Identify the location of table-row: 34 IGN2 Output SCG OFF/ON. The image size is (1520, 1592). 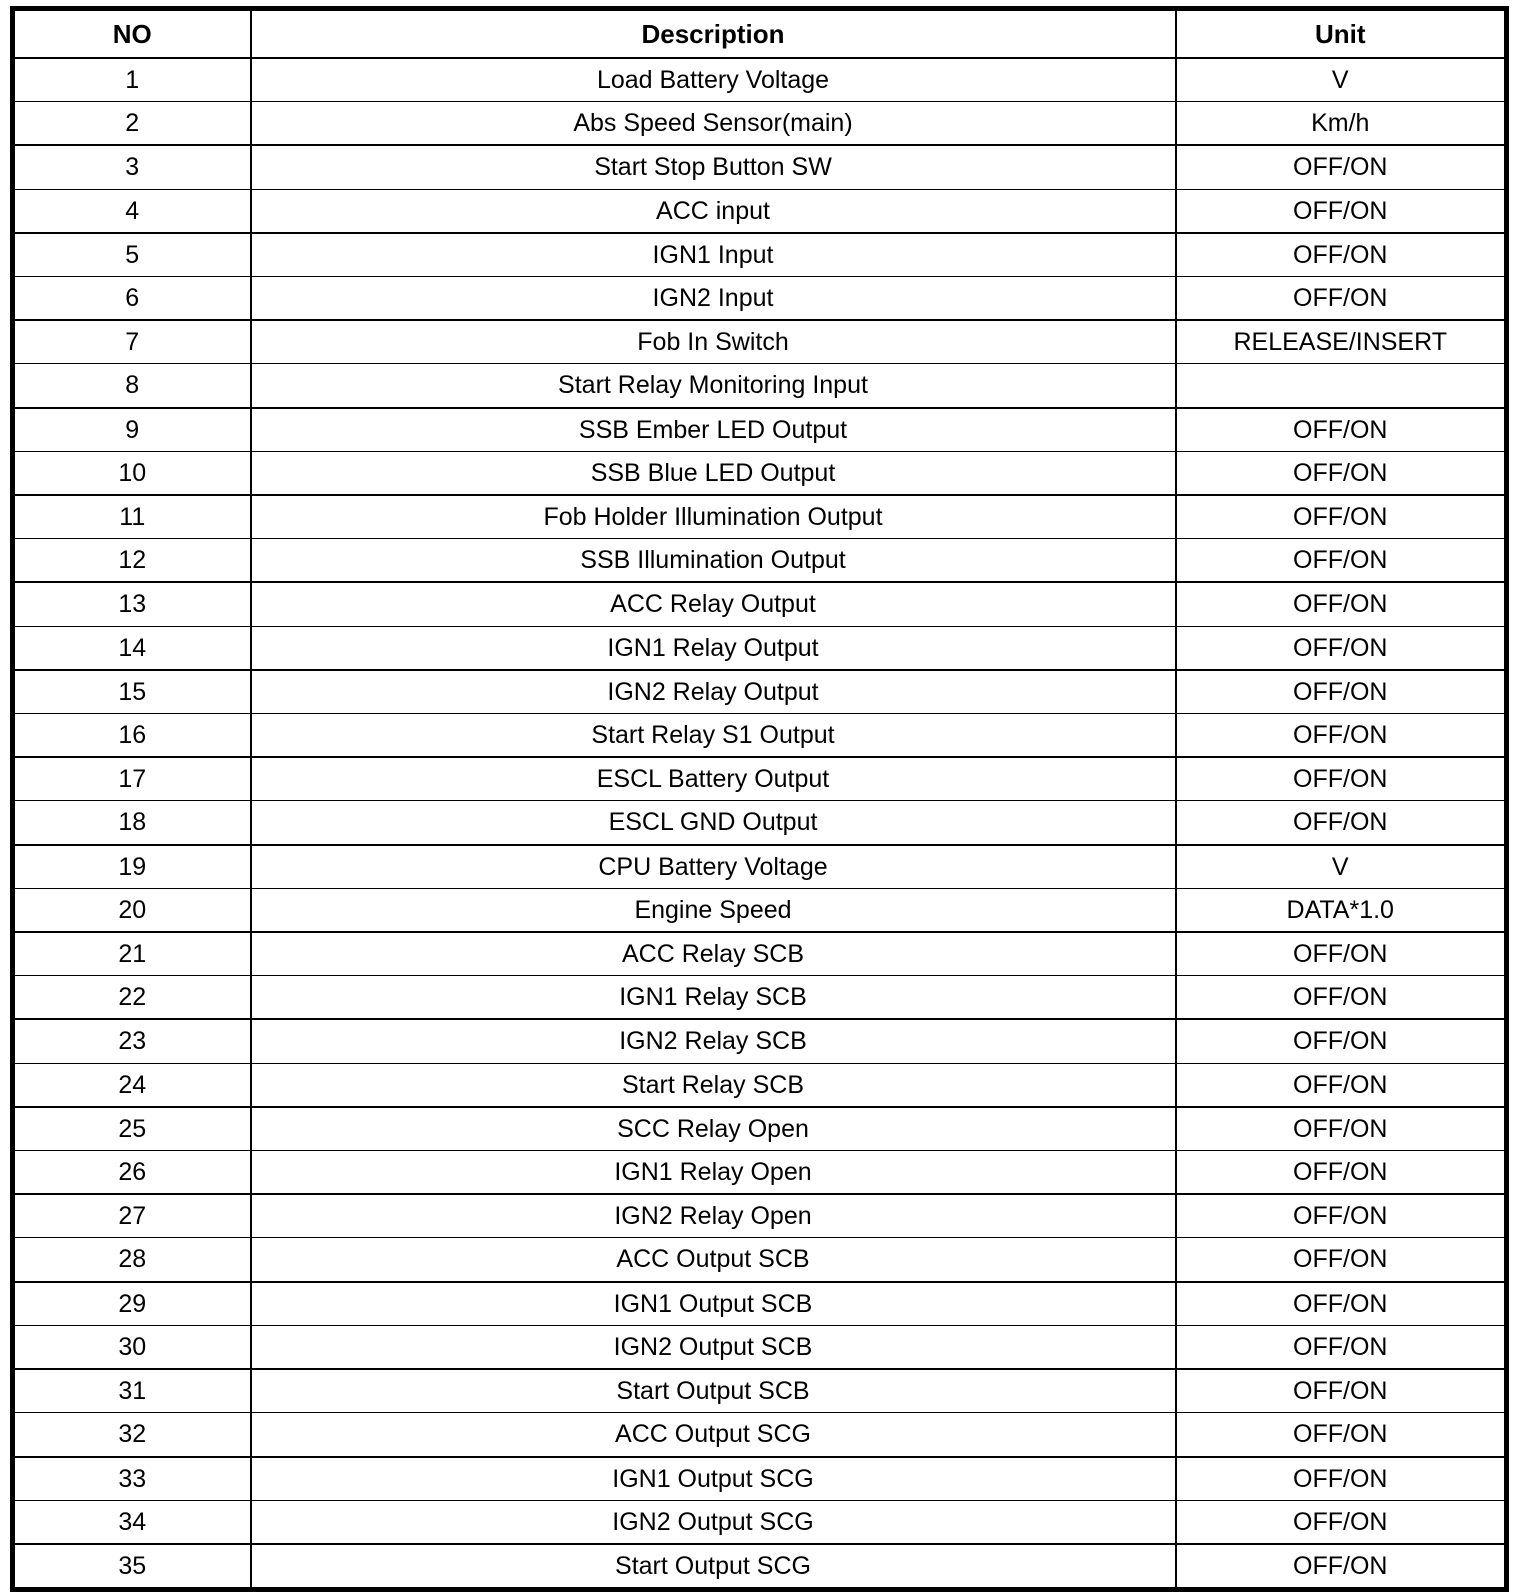
(759, 1522).